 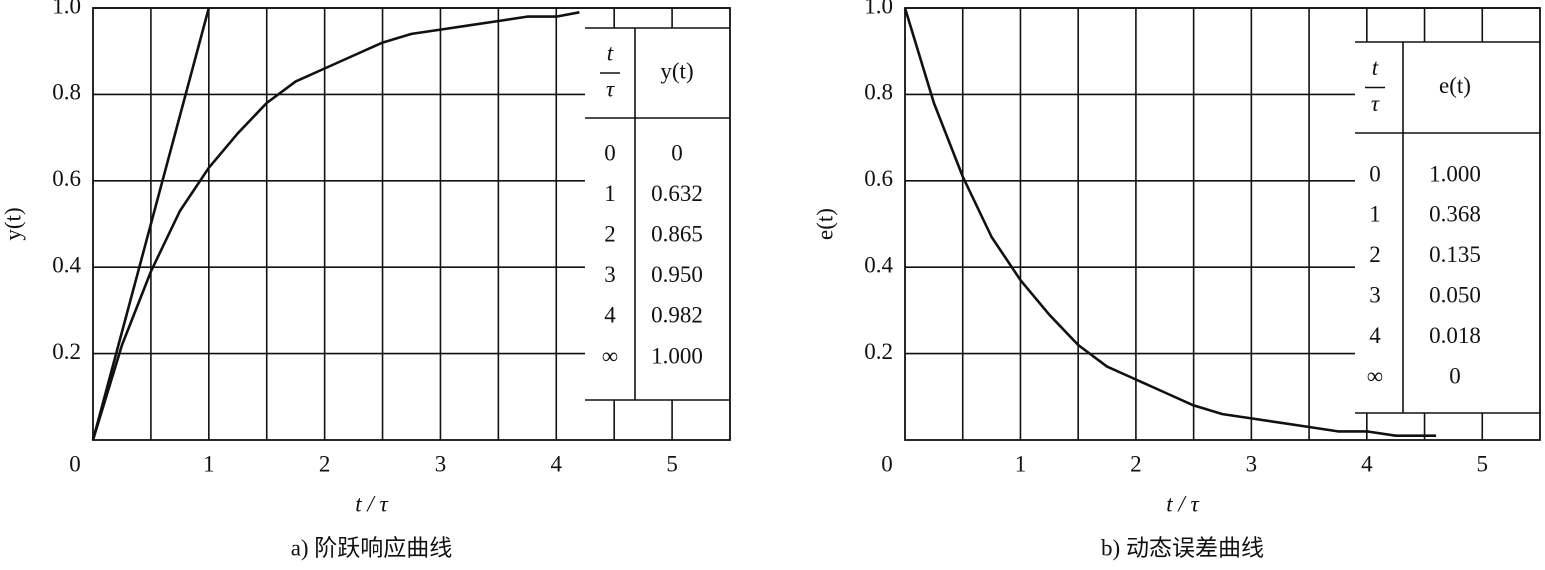 I want to click on y-axis-label: y(t), so click(x=12, y=223).